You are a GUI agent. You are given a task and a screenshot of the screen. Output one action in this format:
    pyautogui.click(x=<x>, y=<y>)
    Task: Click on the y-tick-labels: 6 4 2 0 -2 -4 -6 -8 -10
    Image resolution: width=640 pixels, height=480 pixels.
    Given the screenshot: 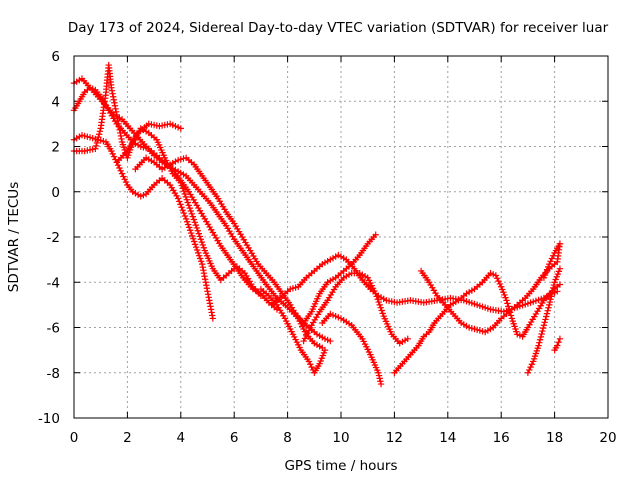 What is the action you would take?
    pyautogui.click(x=49, y=238)
    